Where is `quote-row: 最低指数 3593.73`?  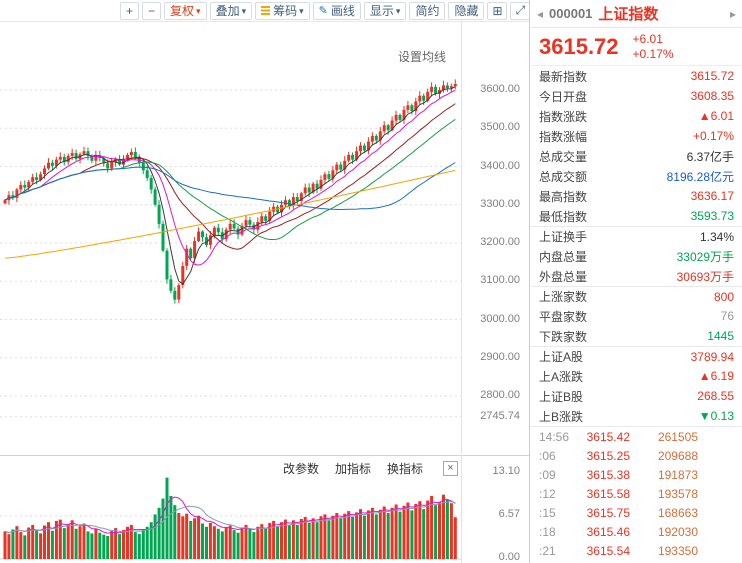
quote-row: 最低指数 3593.73 is located at coordinates (636, 216).